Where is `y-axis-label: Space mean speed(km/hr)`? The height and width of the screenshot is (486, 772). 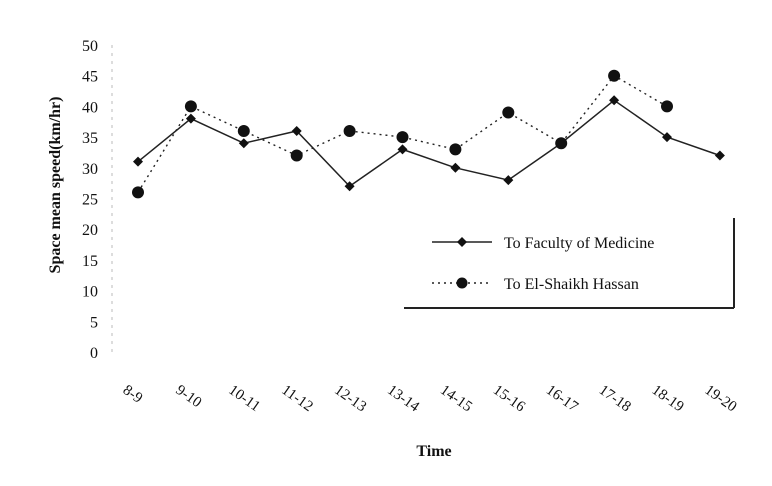
y-axis-label: Space mean speed(km/hr) is located at coordinates (55, 185).